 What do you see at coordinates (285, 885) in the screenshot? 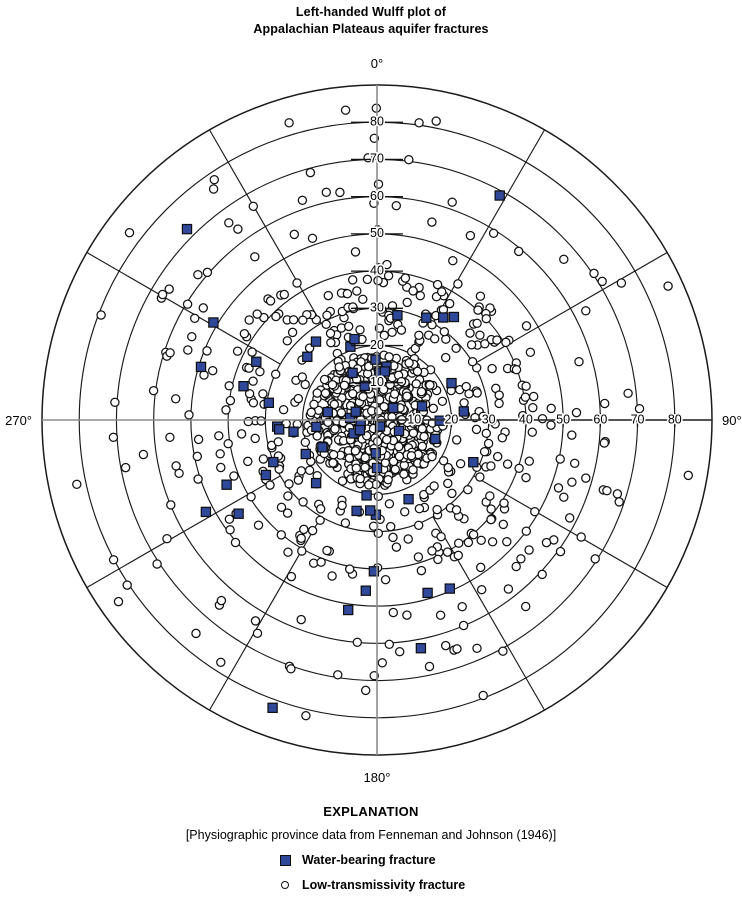
I see `low-transmissivity-circle-icon` at bounding box center [285, 885].